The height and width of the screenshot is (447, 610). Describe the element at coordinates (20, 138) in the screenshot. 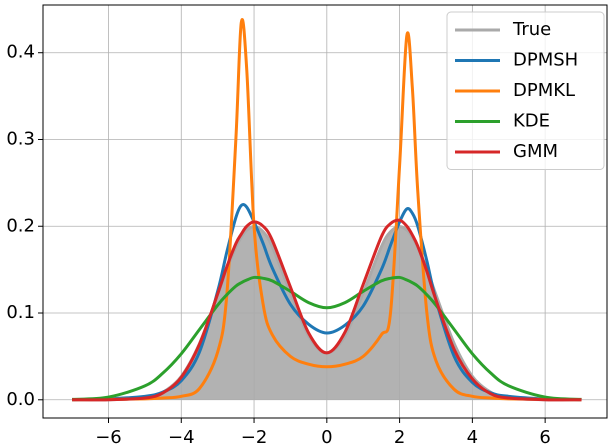

I see `y-tick-label: 0.3` at that location.